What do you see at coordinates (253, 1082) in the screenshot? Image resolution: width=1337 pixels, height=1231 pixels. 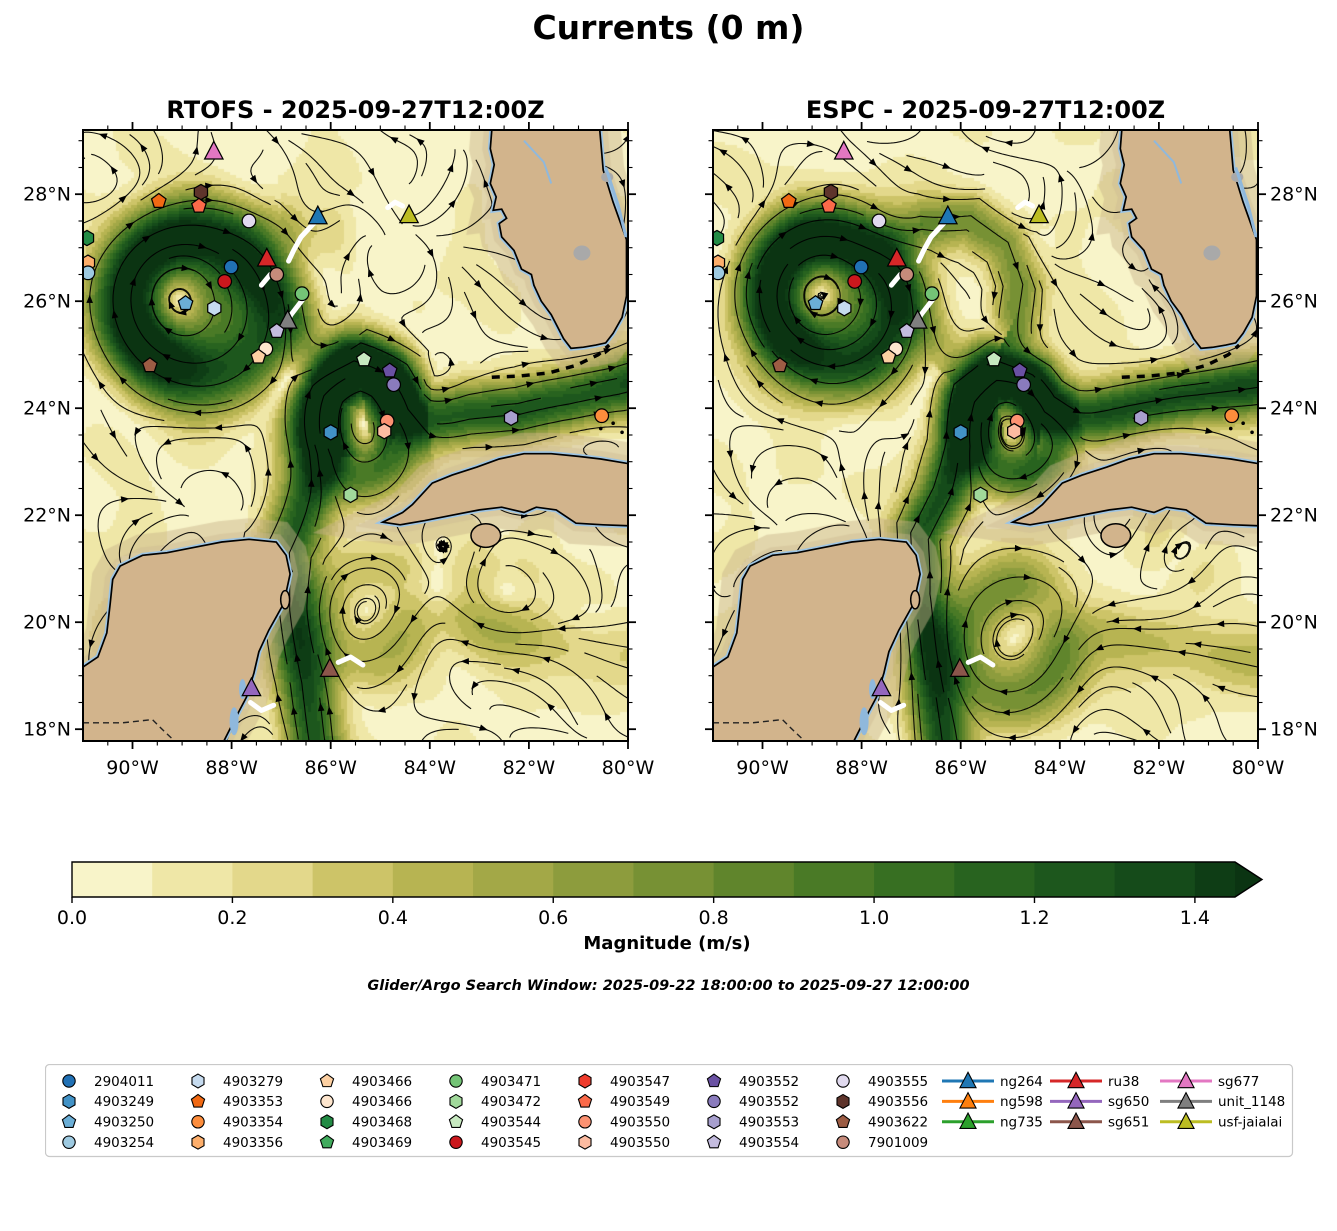 I see `svg-text: 4903279` at bounding box center [253, 1082].